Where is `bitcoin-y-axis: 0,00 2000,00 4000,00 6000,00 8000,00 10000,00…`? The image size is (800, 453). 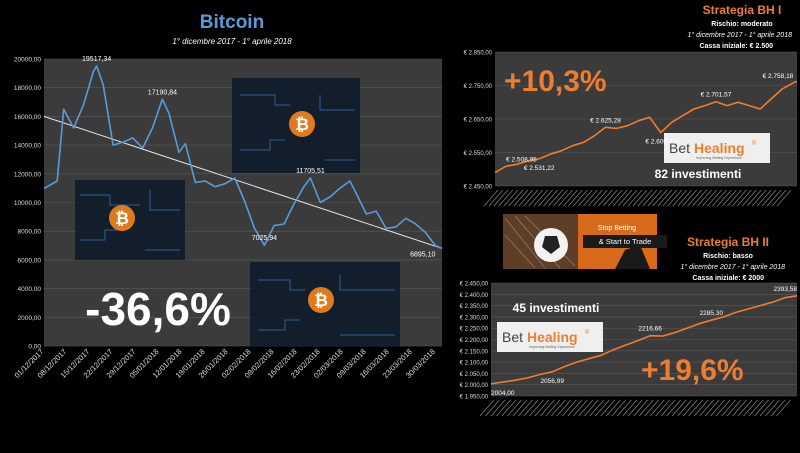
bitcoin-y-axis: 0,00 2000,00 4000,00 6000,00 8000,00 10000,00… is located at coordinates (28, 204).